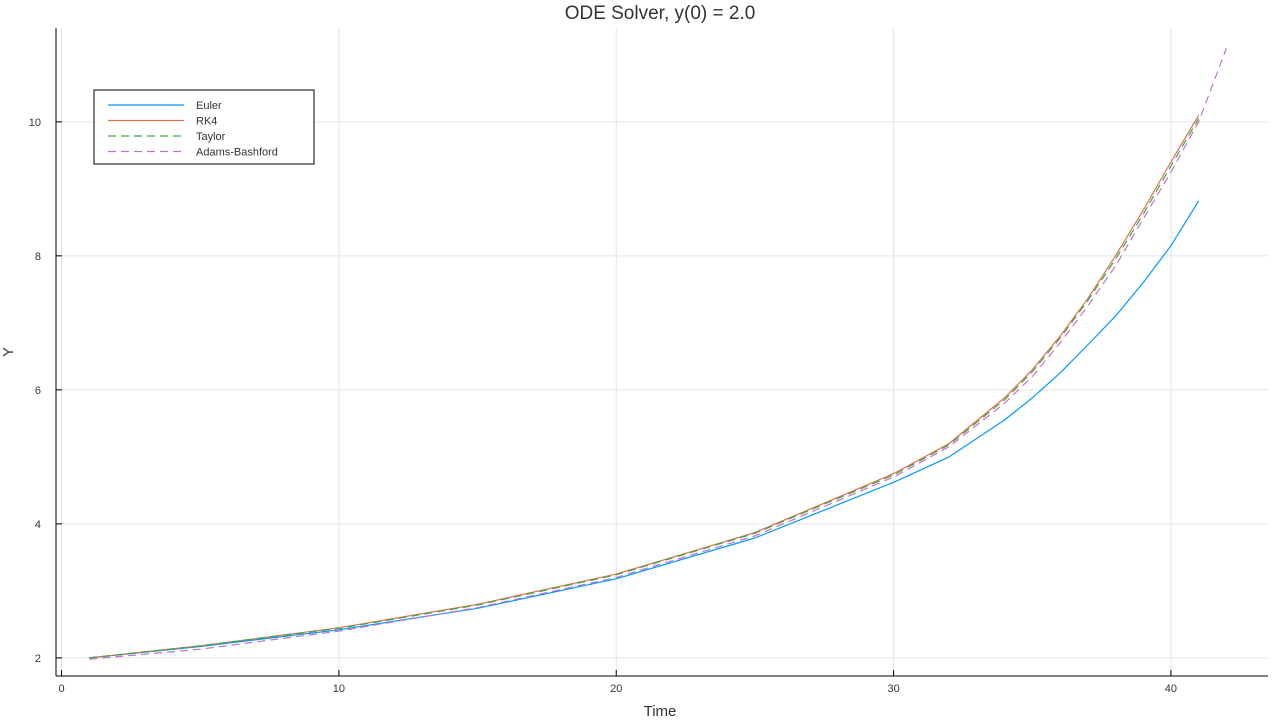  What do you see at coordinates (61, 689) in the screenshot?
I see `x-tick-label: 0` at bounding box center [61, 689].